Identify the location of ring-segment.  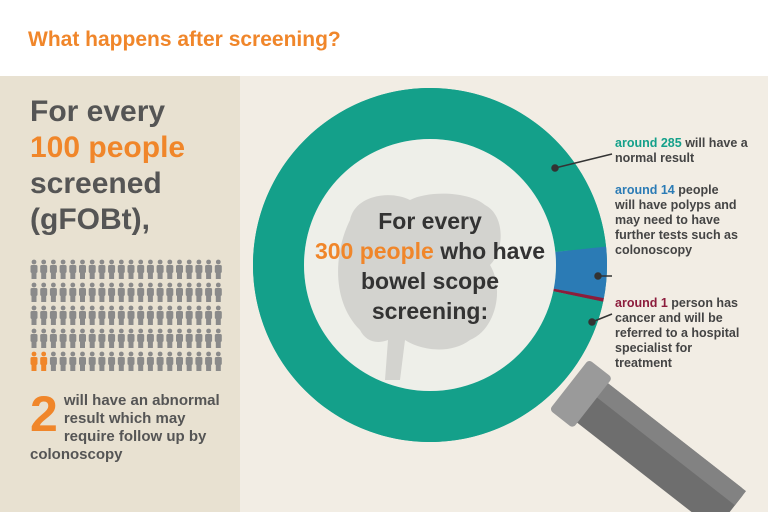
(580, 272).